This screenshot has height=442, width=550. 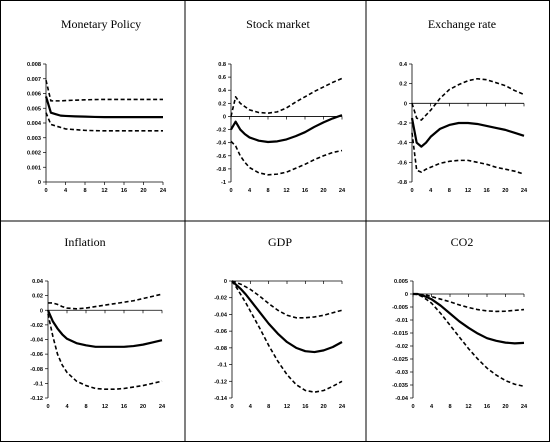 I want to click on y-tick-label: -0.4, so click(x=221, y=144).